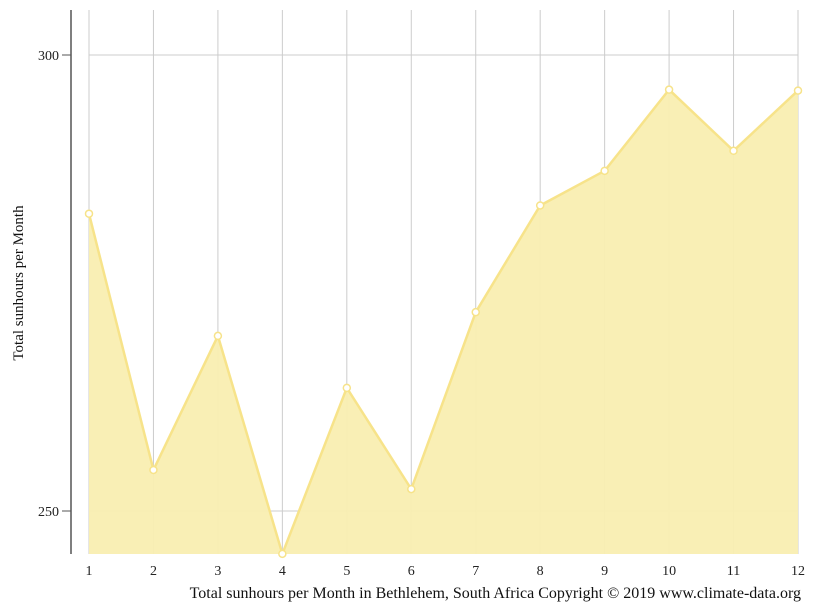 The image size is (815, 611). Describe the element at coordinates (153, 571) in the screenshot. I see `x-tick-label-2: 2` at that location.